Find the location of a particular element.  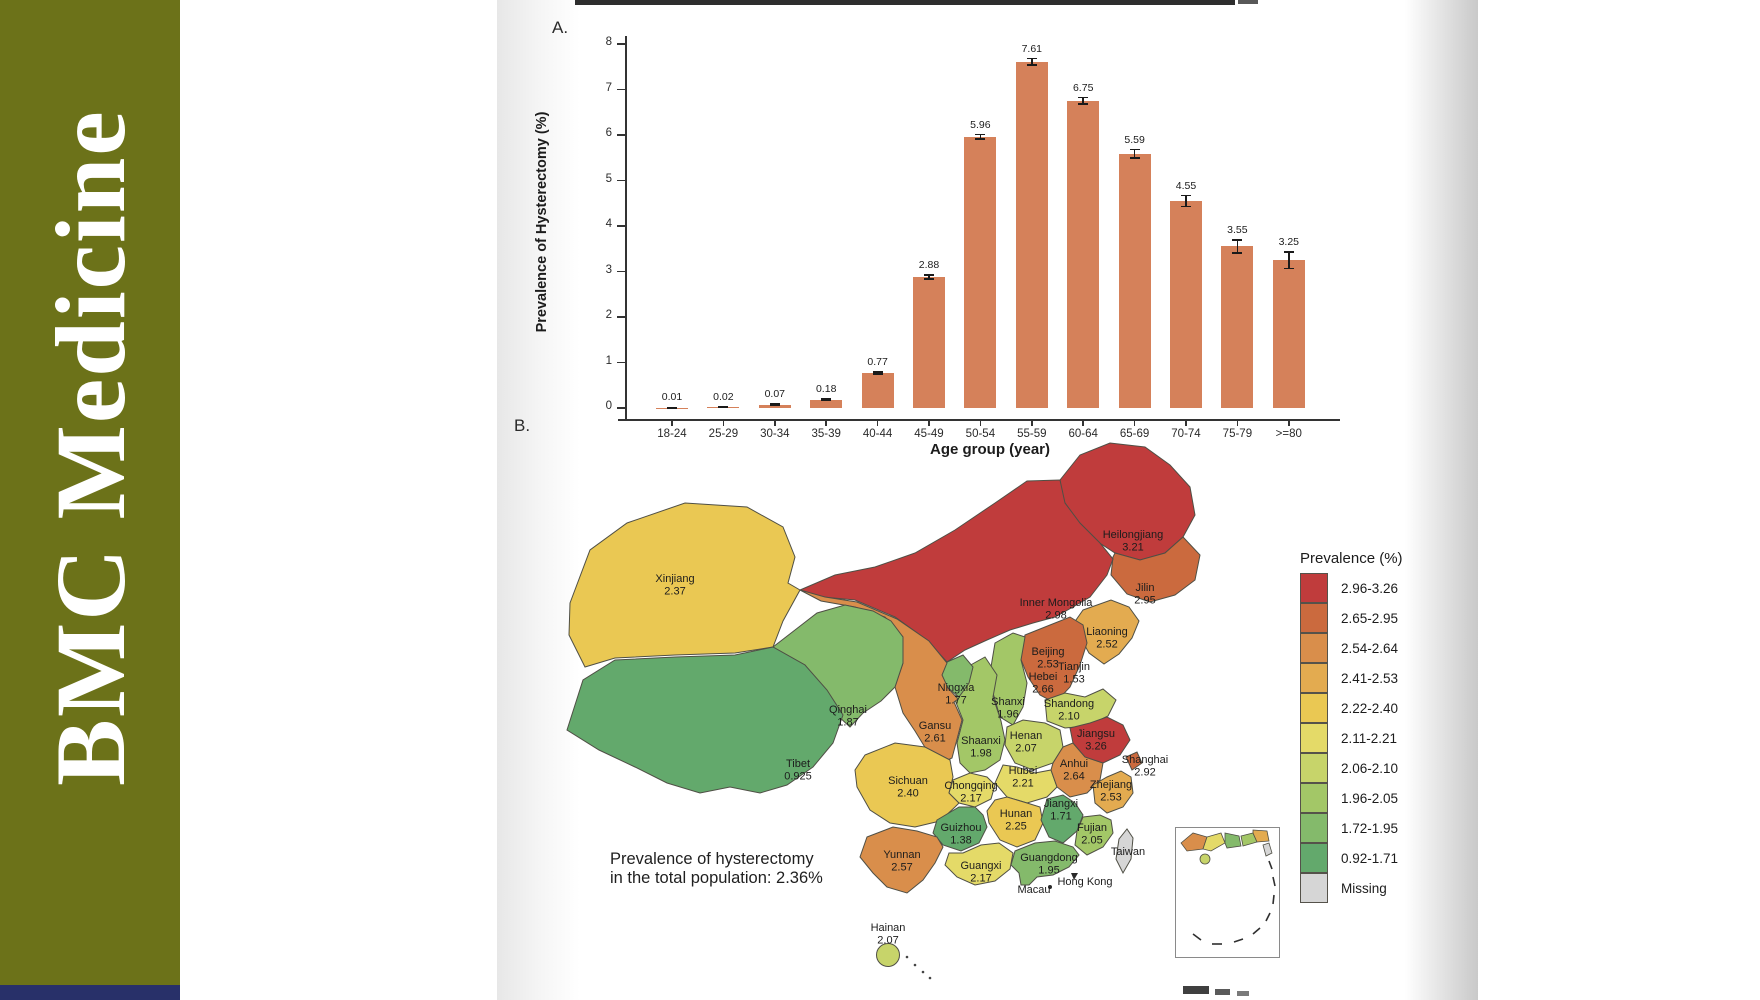

legend-title: Prevalence (%) is located at coordinates (1351, 558).